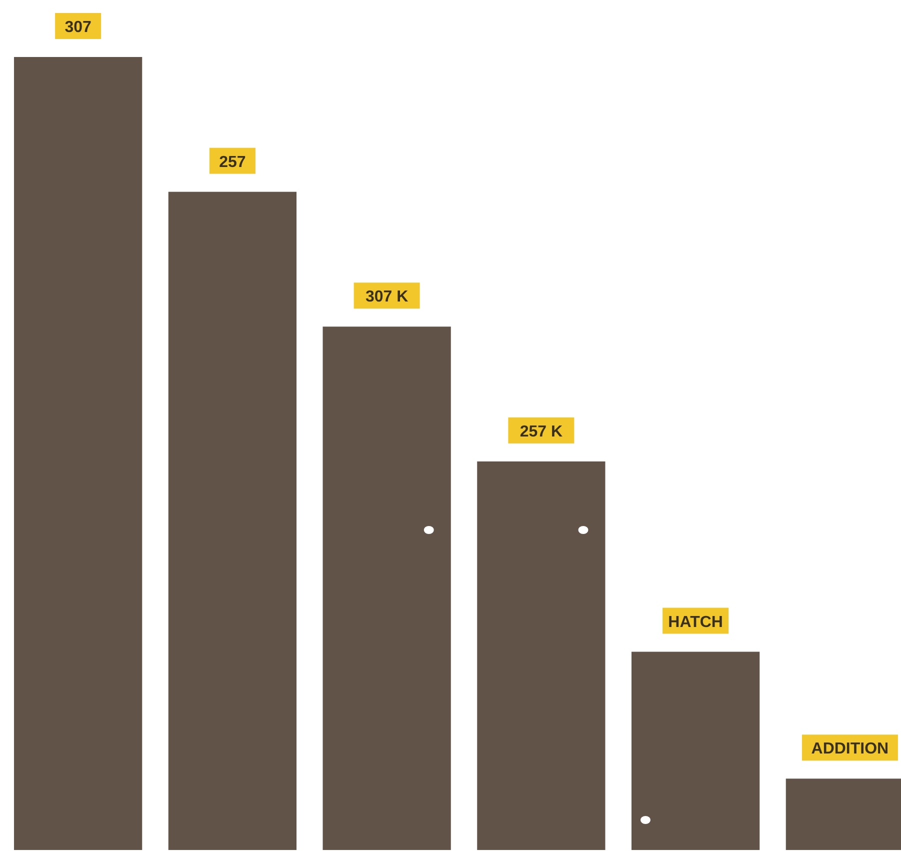 The width and height of the screenshot is (901, 851). I want to click on x-tick-label: 257 K, so click(541, 431).